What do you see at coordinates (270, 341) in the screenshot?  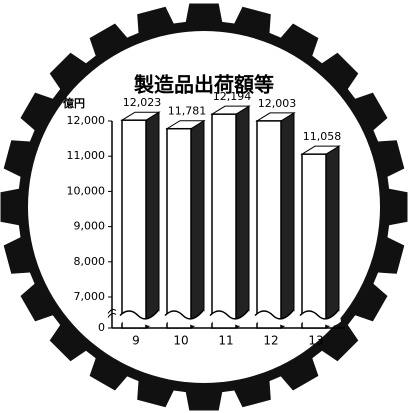 I see `x-tick-label: 12` at bounding box center [270, 341].